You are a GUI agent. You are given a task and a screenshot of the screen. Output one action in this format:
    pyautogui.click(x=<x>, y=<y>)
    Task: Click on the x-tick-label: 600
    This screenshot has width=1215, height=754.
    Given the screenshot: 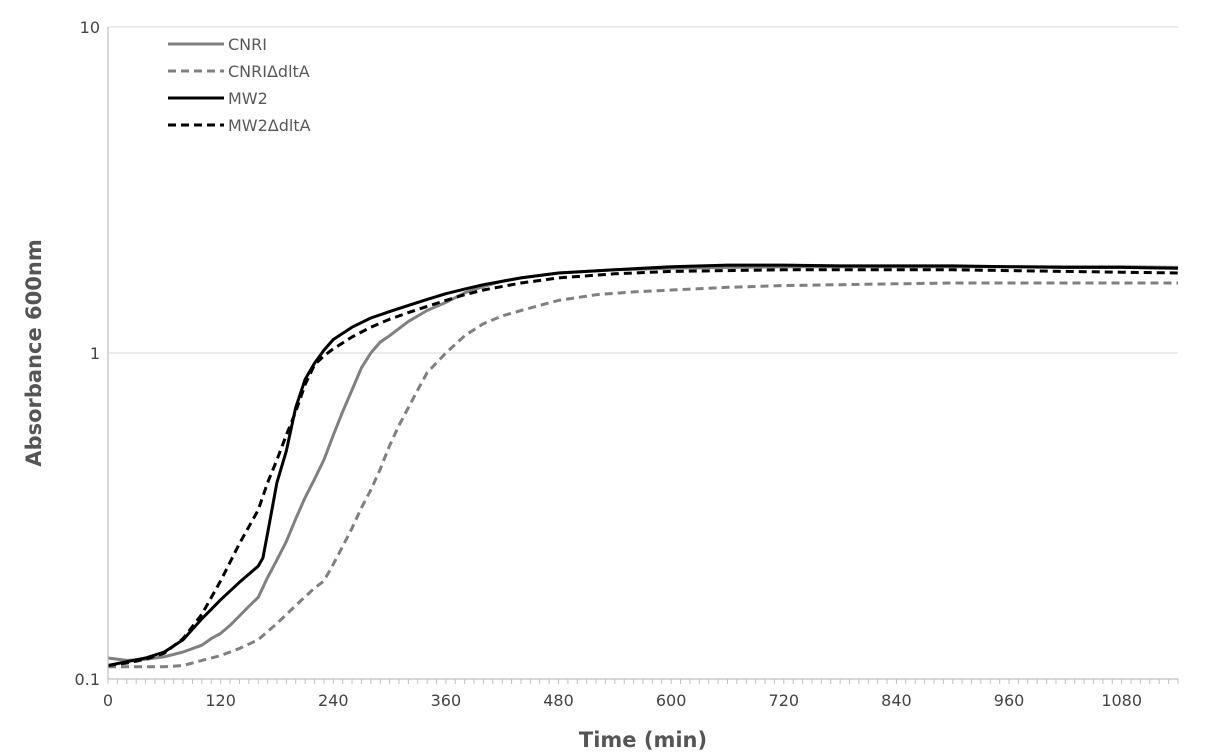 What is the action you would take?
    pyautogui.click(x=671, y=700)
    